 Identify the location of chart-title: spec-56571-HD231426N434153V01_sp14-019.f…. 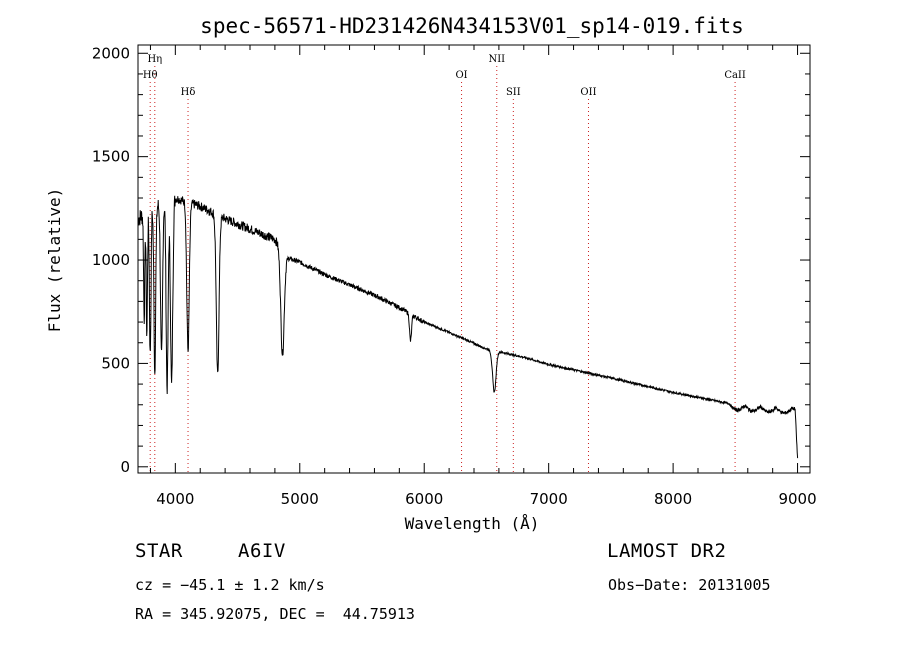
(472, 26).